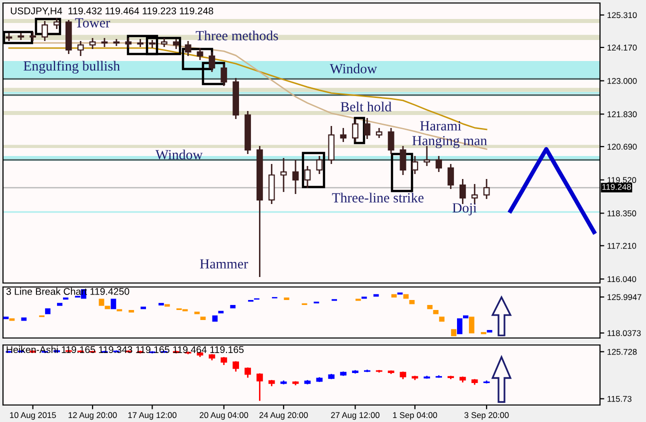 The width and height of the screenshot is (646, 422). What do you see at coordinates (552, 190) in the screenshot?
I see `line-series` at bounding box center [552, 190].